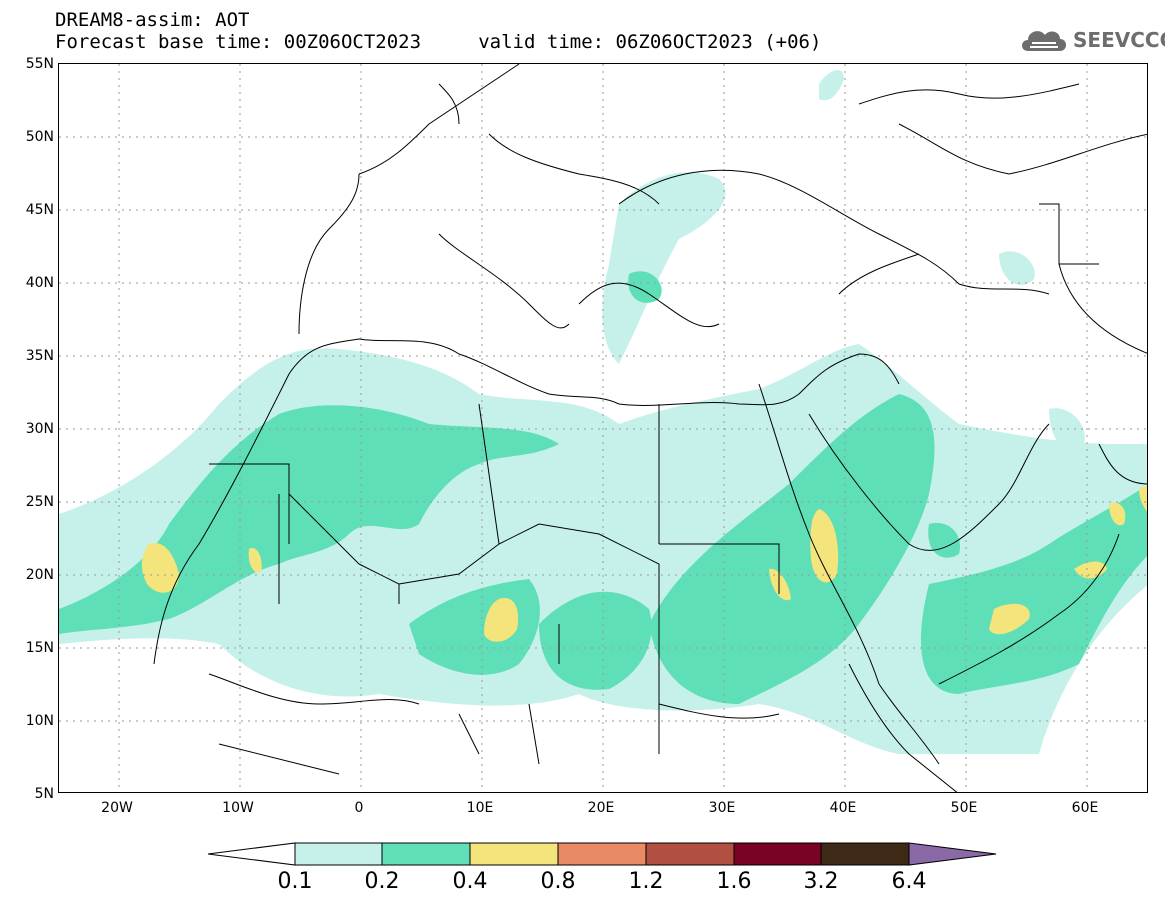 The height and width of the screenshot is (905, 1165). What do you see at coordinates (558, 881) in the screenshot?
I see `colorbar-label-0.8: 0.8` at bounding box center [558, 881].